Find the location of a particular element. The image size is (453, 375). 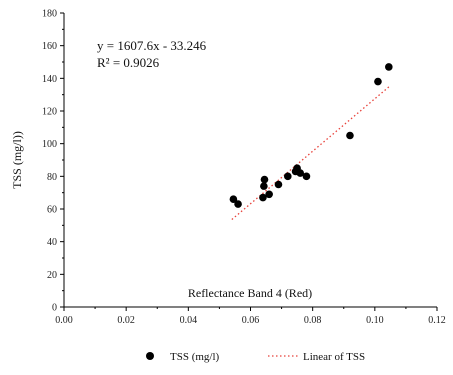

trendline is located at coordinates (310, 153).